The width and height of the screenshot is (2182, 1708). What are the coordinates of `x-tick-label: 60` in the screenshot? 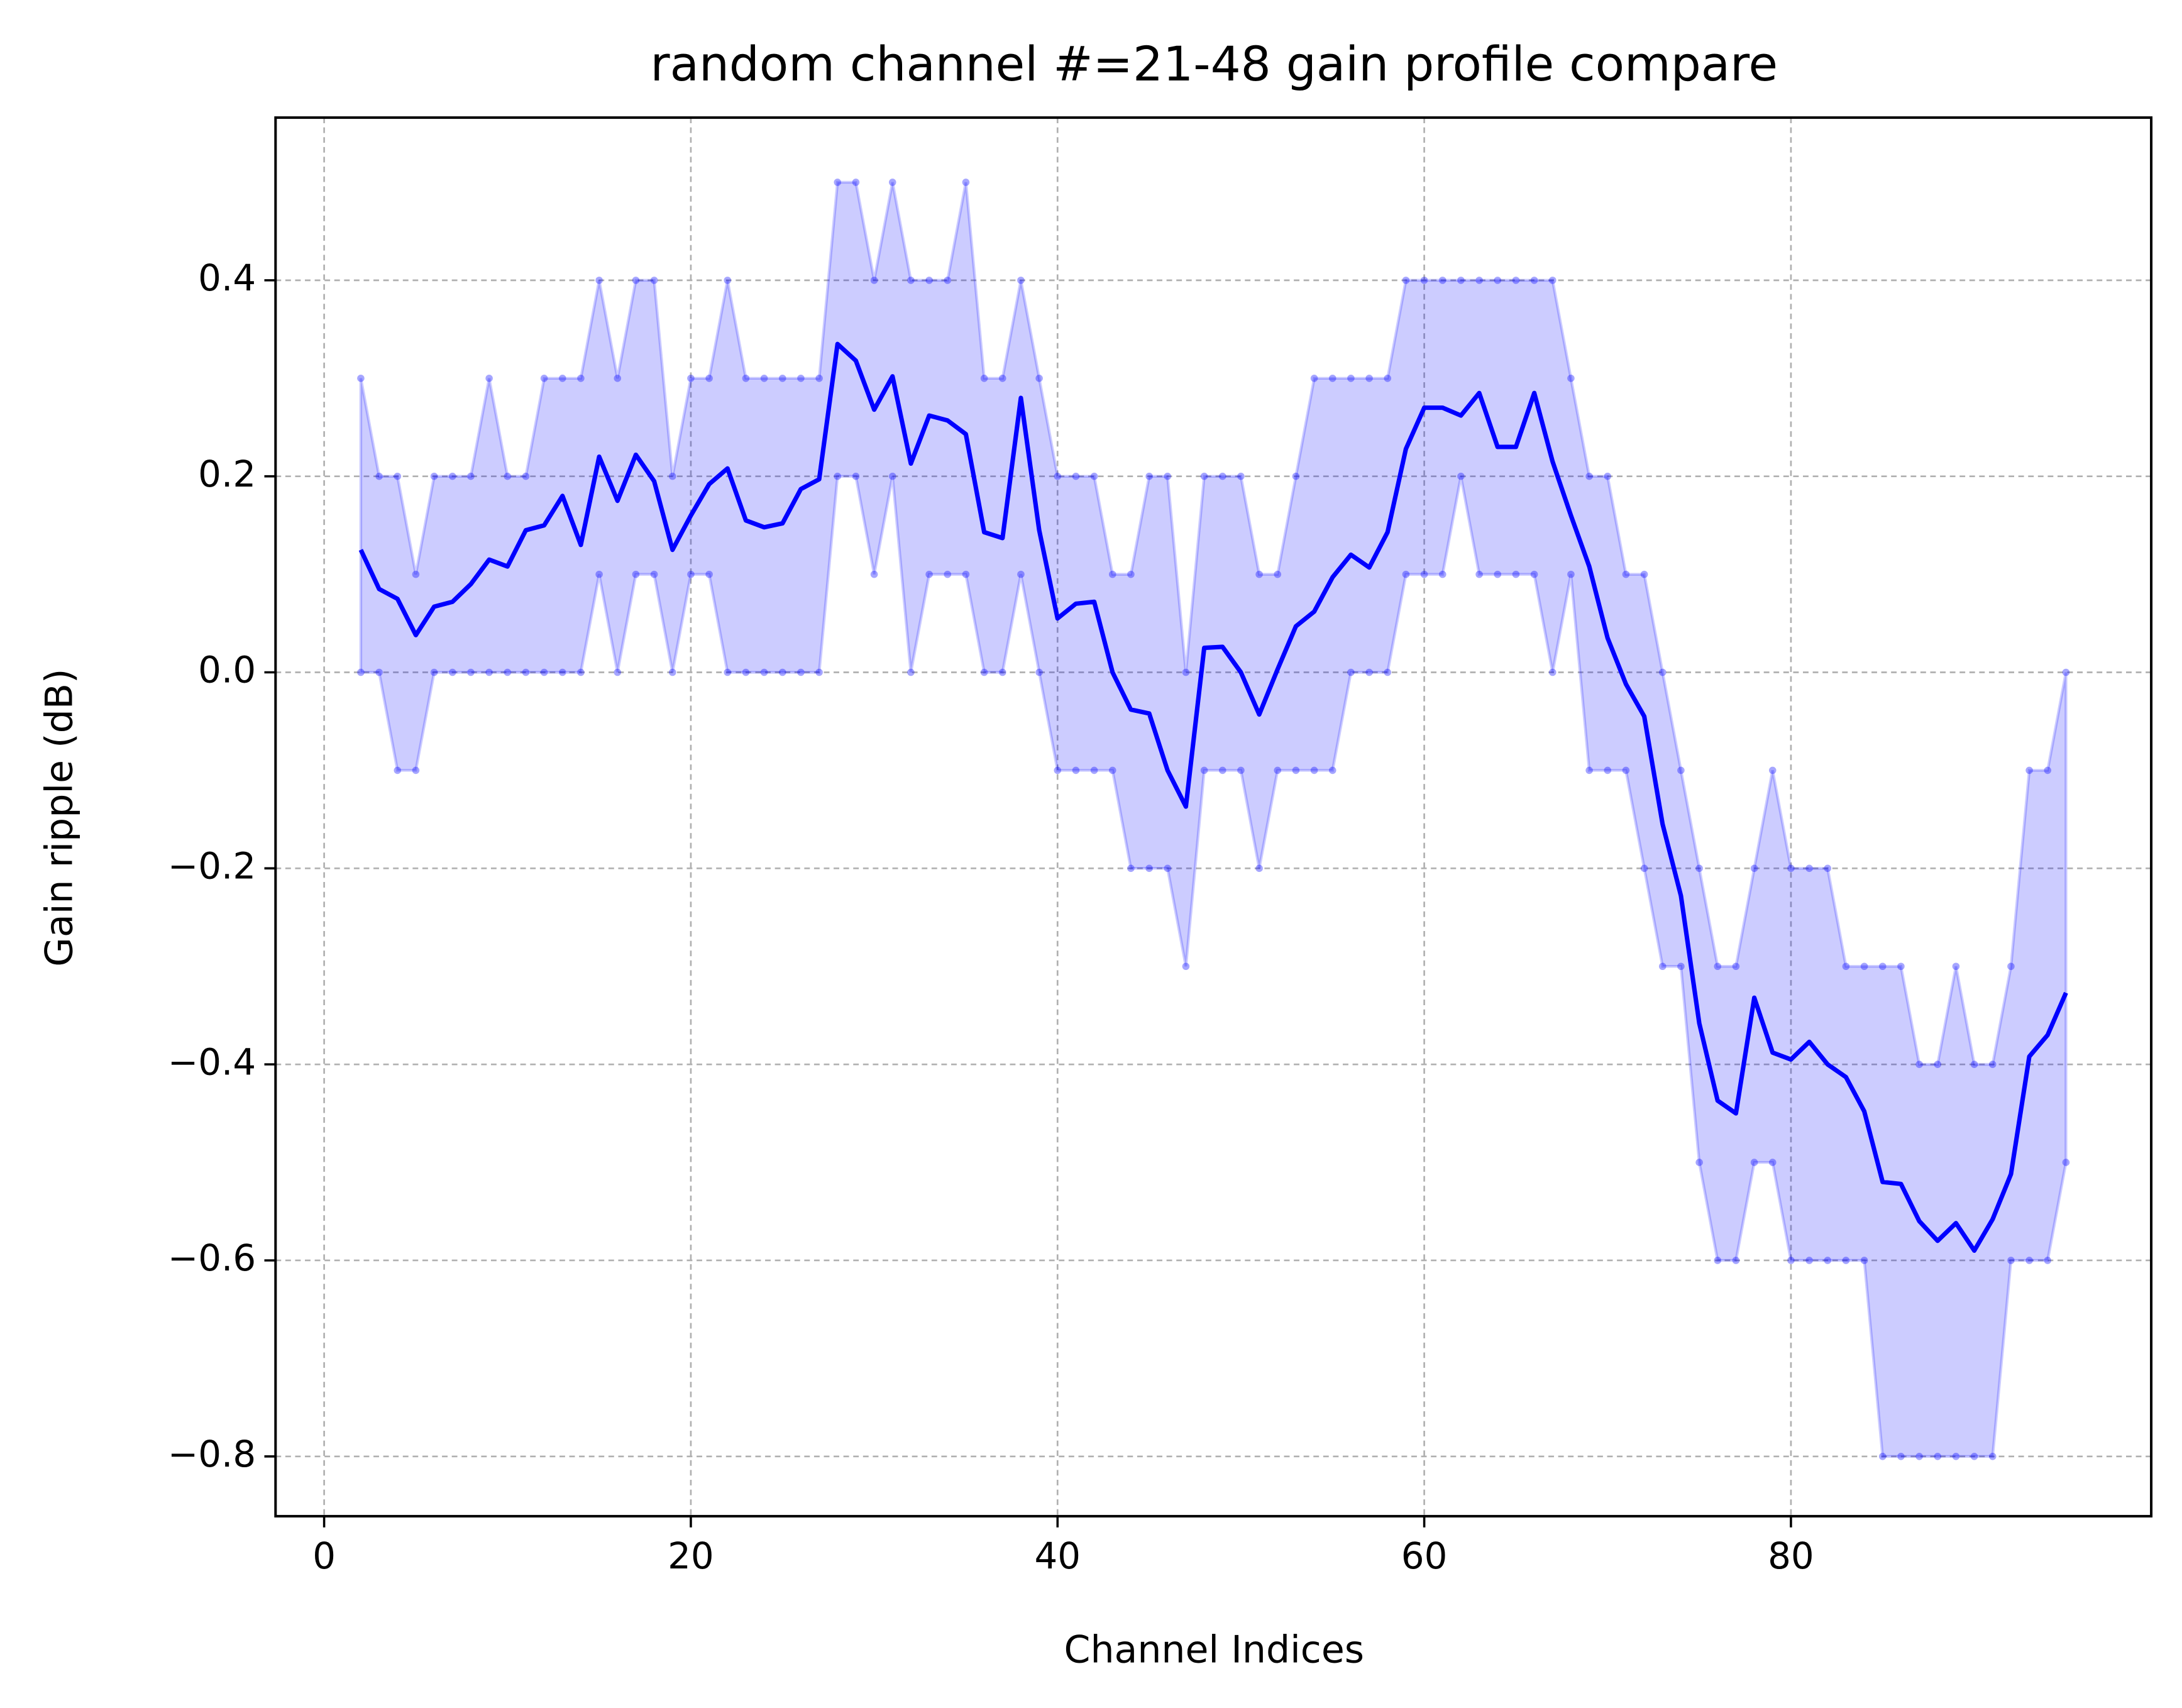 It's located at (1424, 1555).